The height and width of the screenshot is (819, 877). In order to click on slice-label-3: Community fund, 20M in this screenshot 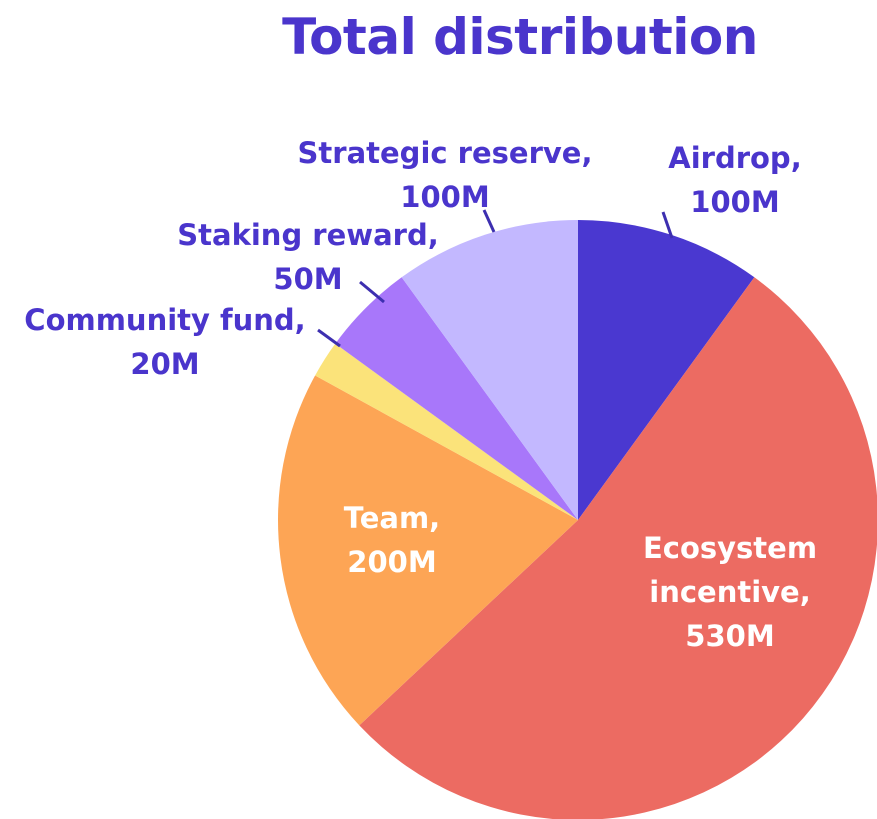, I will do `click(164, 342)`.